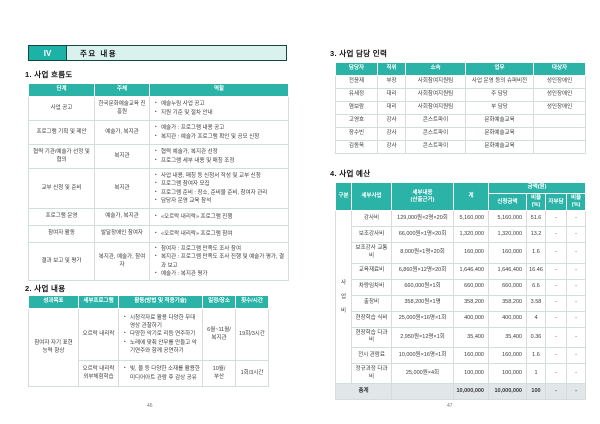  I want to click on request-cell: 100,000, so click(507, 374).